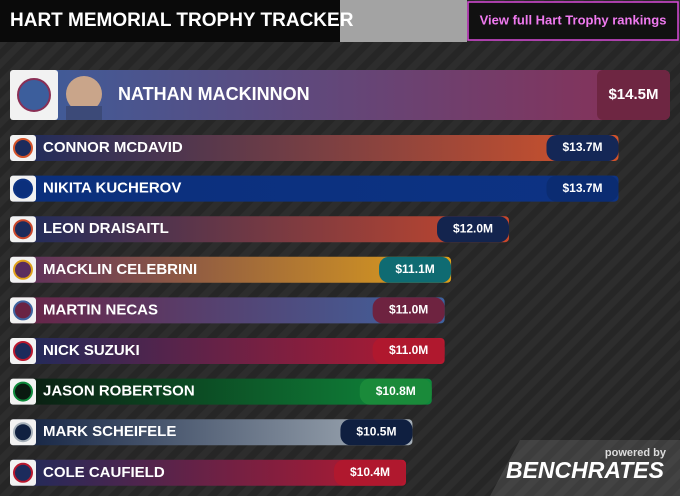  Describe the element at coordinates (106, 228) in the screenshot. I see `player-name: LEON DRAISAITL` at that location.